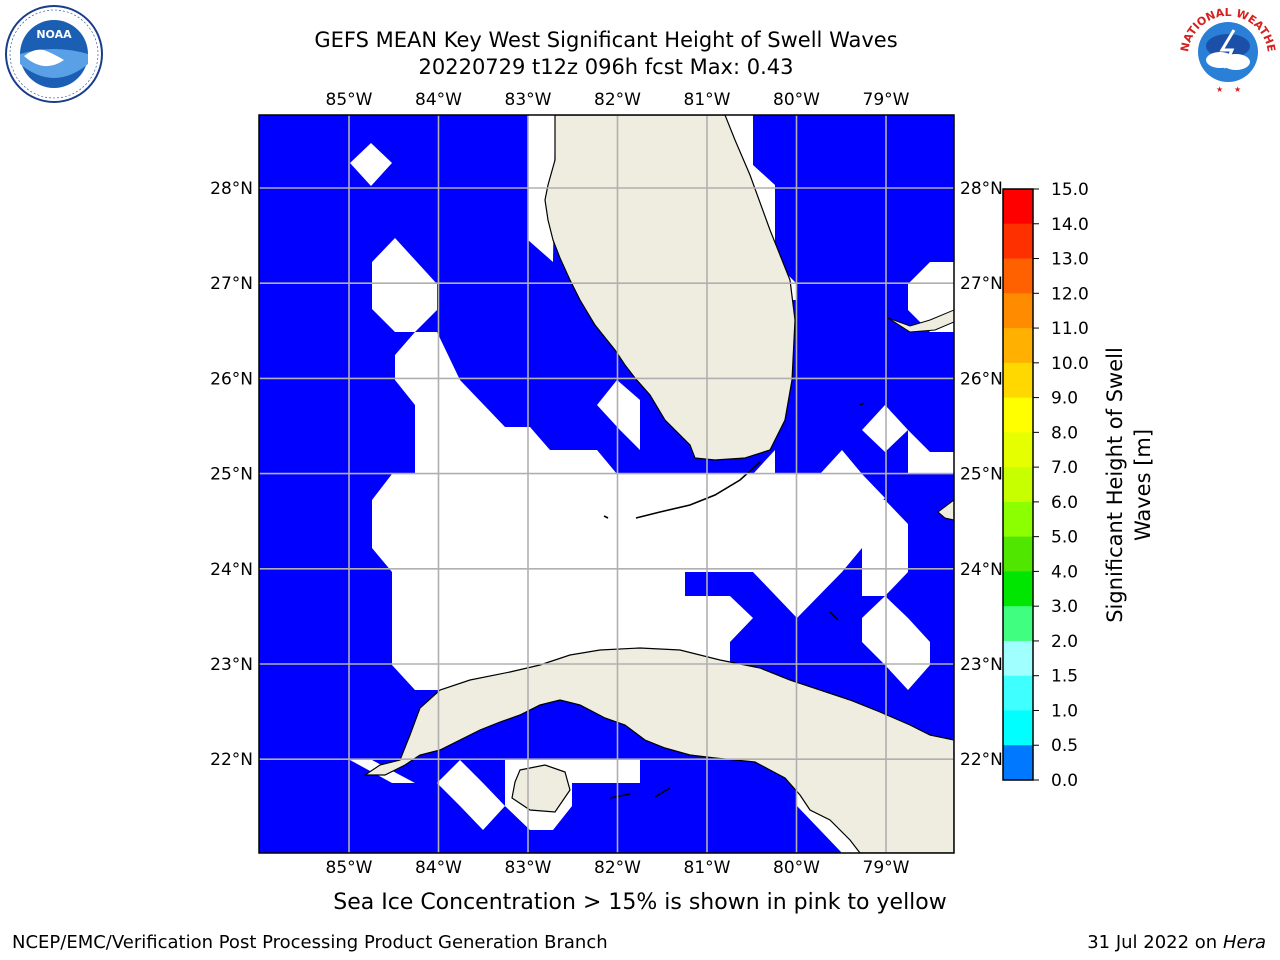  I want to click on noaa-logo: NOAA, so click(54, 54).